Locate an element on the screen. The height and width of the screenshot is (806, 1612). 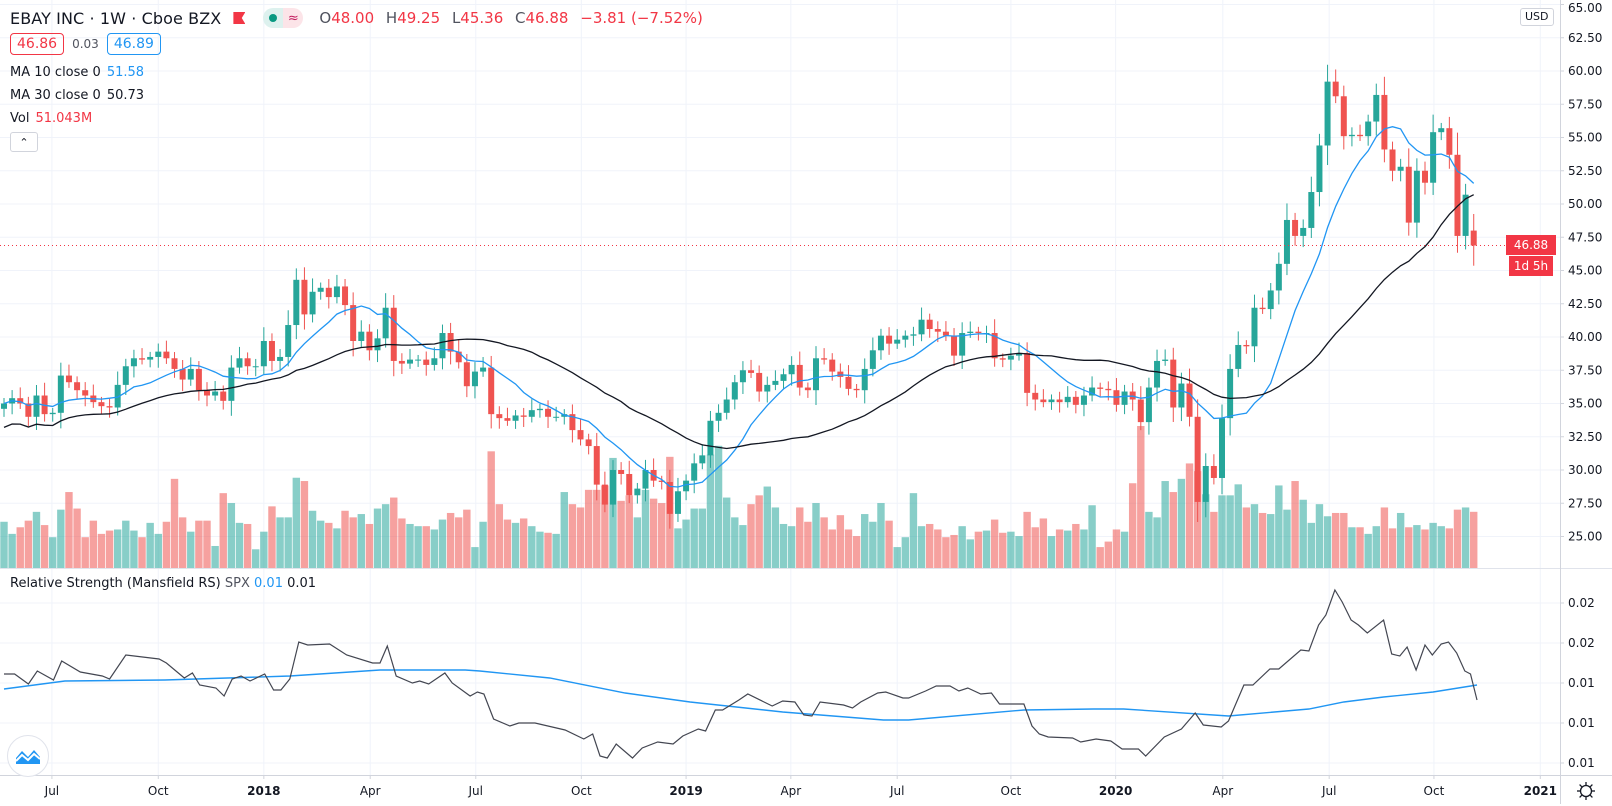
flag-icon is located at coordinates (239, 18).